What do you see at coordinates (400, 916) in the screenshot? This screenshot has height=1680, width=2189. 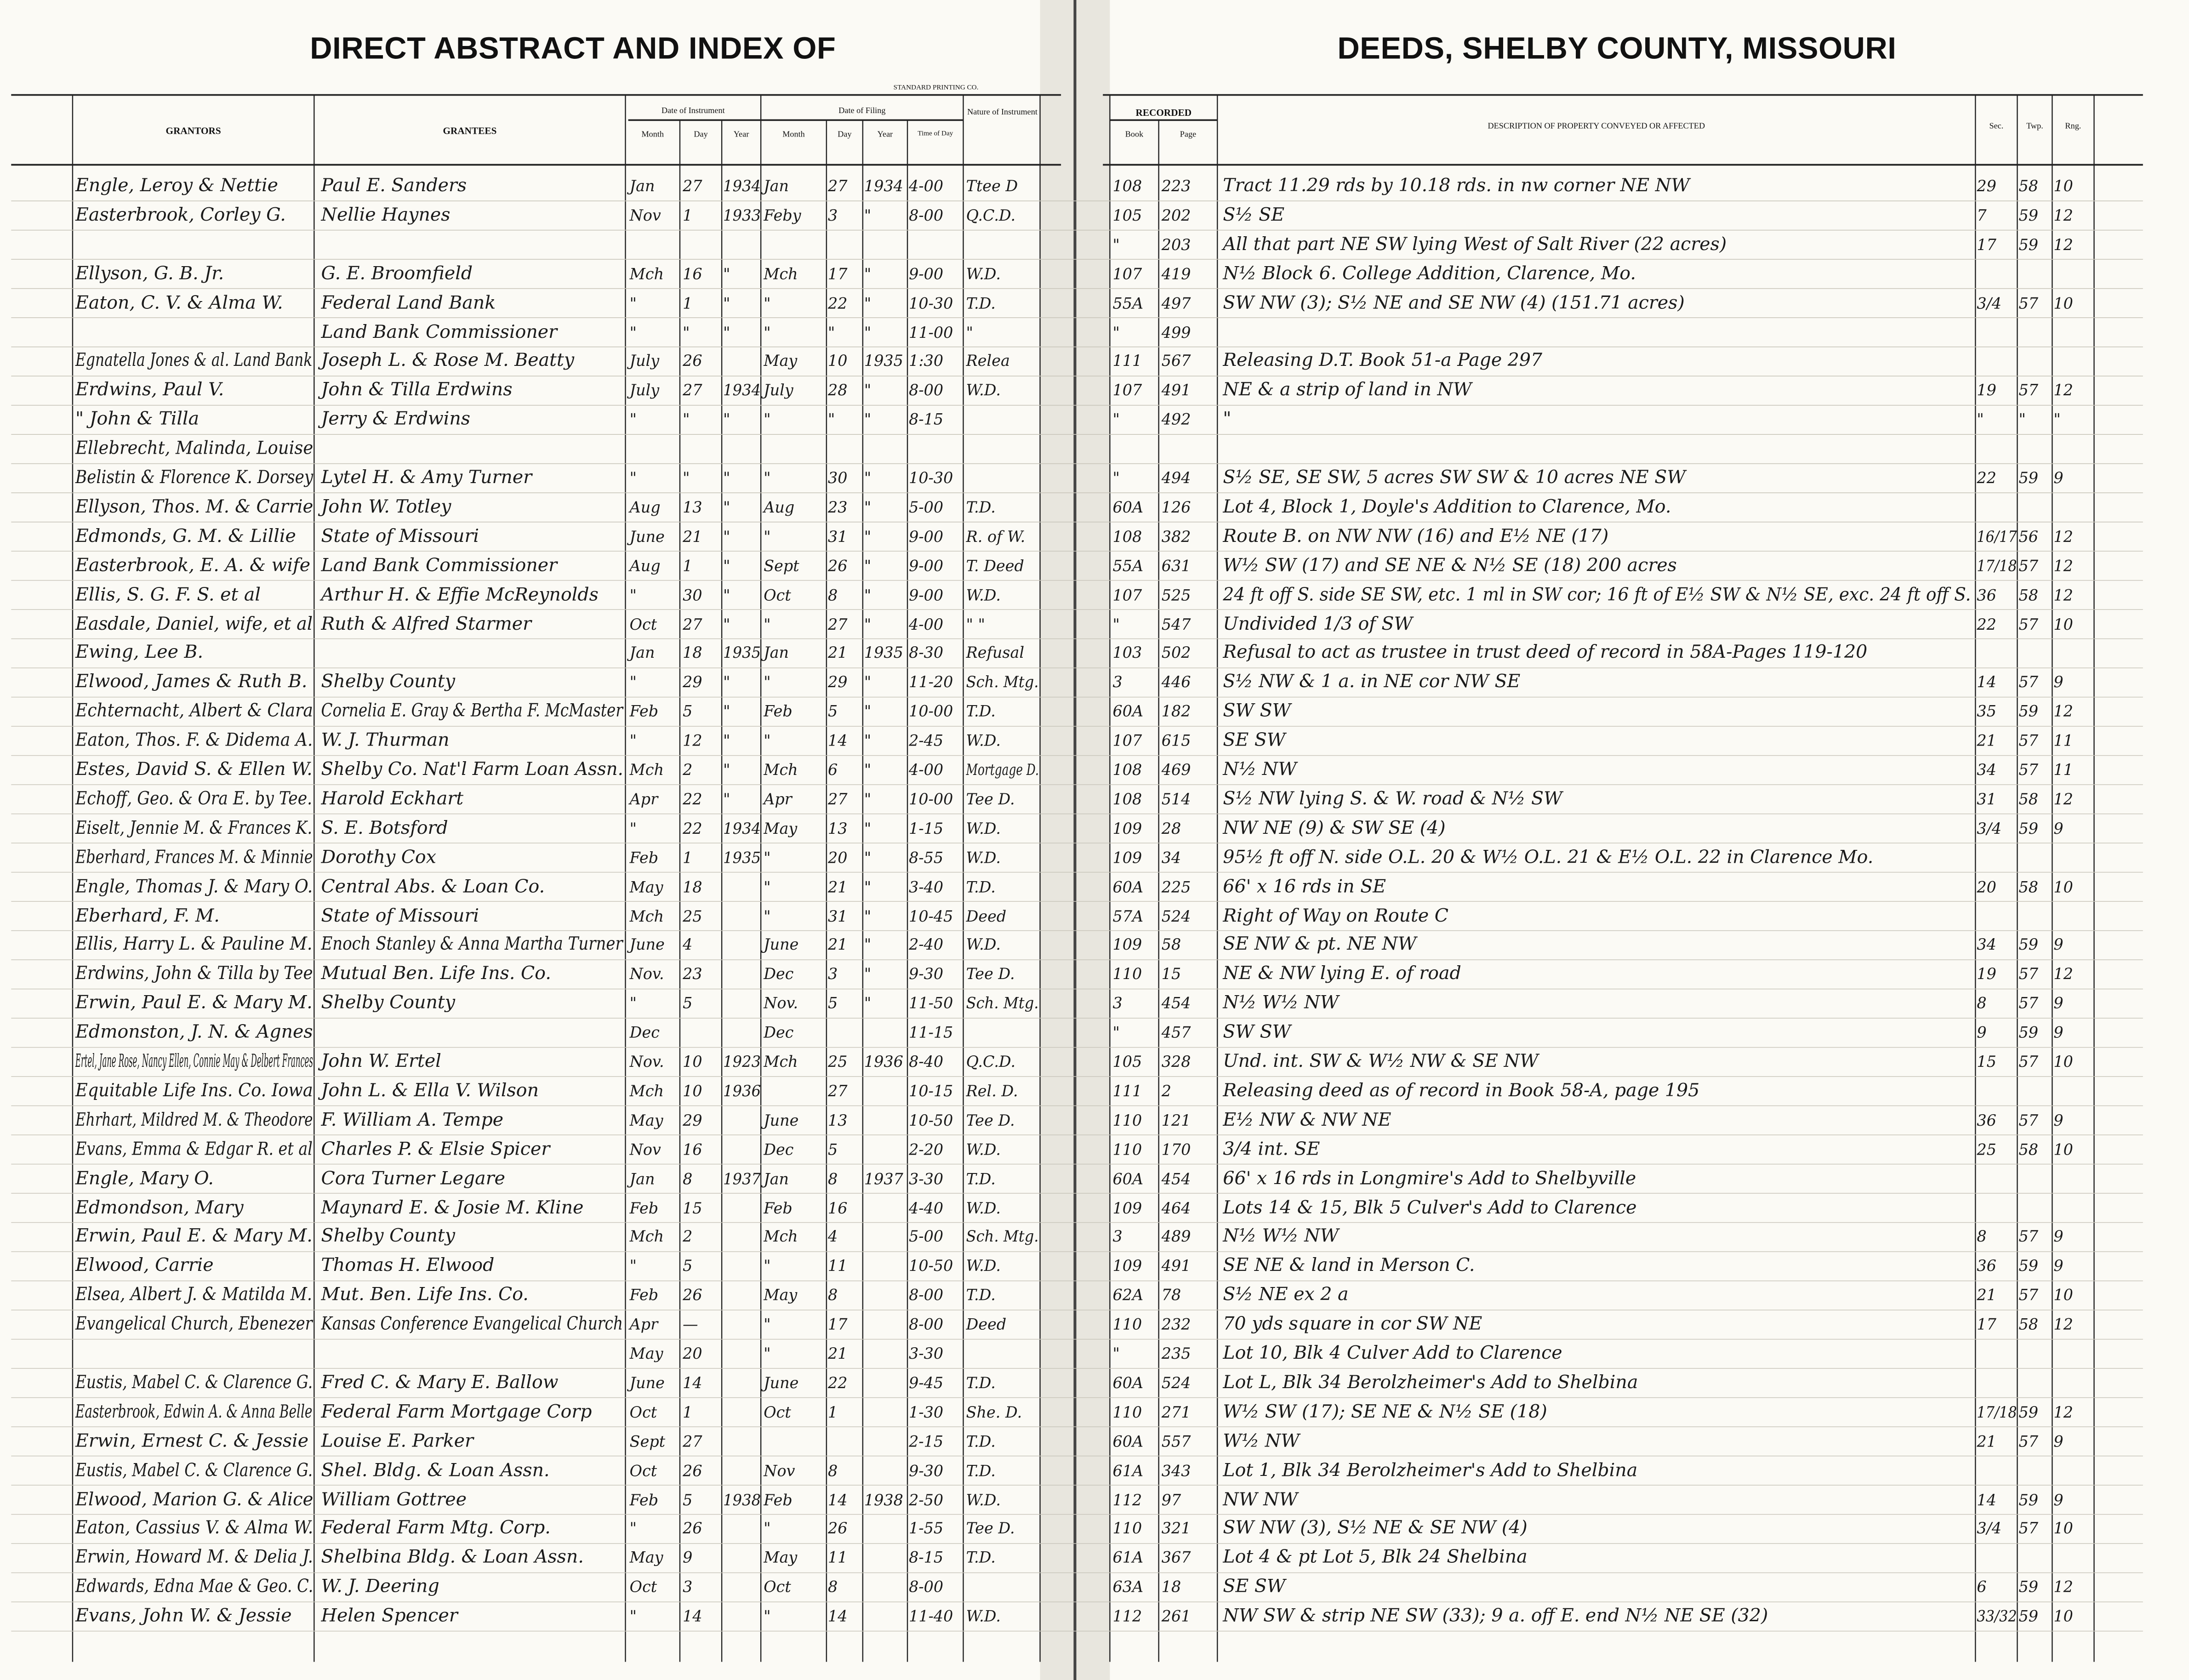 I see `ledger-cell: State of Missouri` at bounding box center [400, 916].